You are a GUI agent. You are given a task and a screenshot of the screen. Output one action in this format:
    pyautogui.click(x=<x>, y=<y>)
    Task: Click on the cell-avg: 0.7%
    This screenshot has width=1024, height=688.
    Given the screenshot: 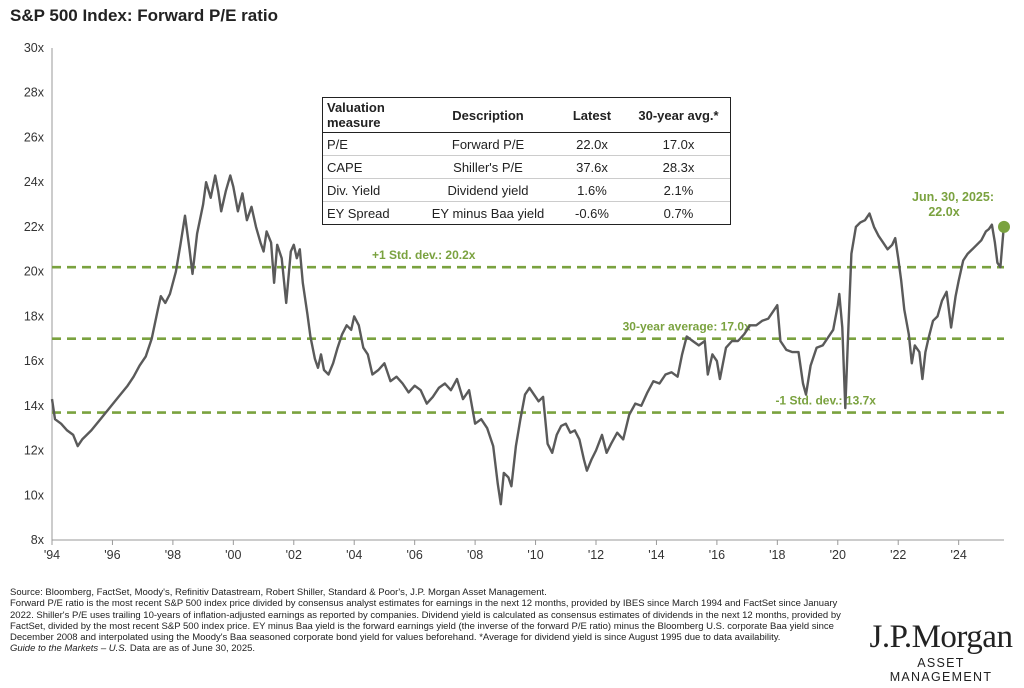 What is the action you would take?
    pyautogui.click(x=678, y=213)
    